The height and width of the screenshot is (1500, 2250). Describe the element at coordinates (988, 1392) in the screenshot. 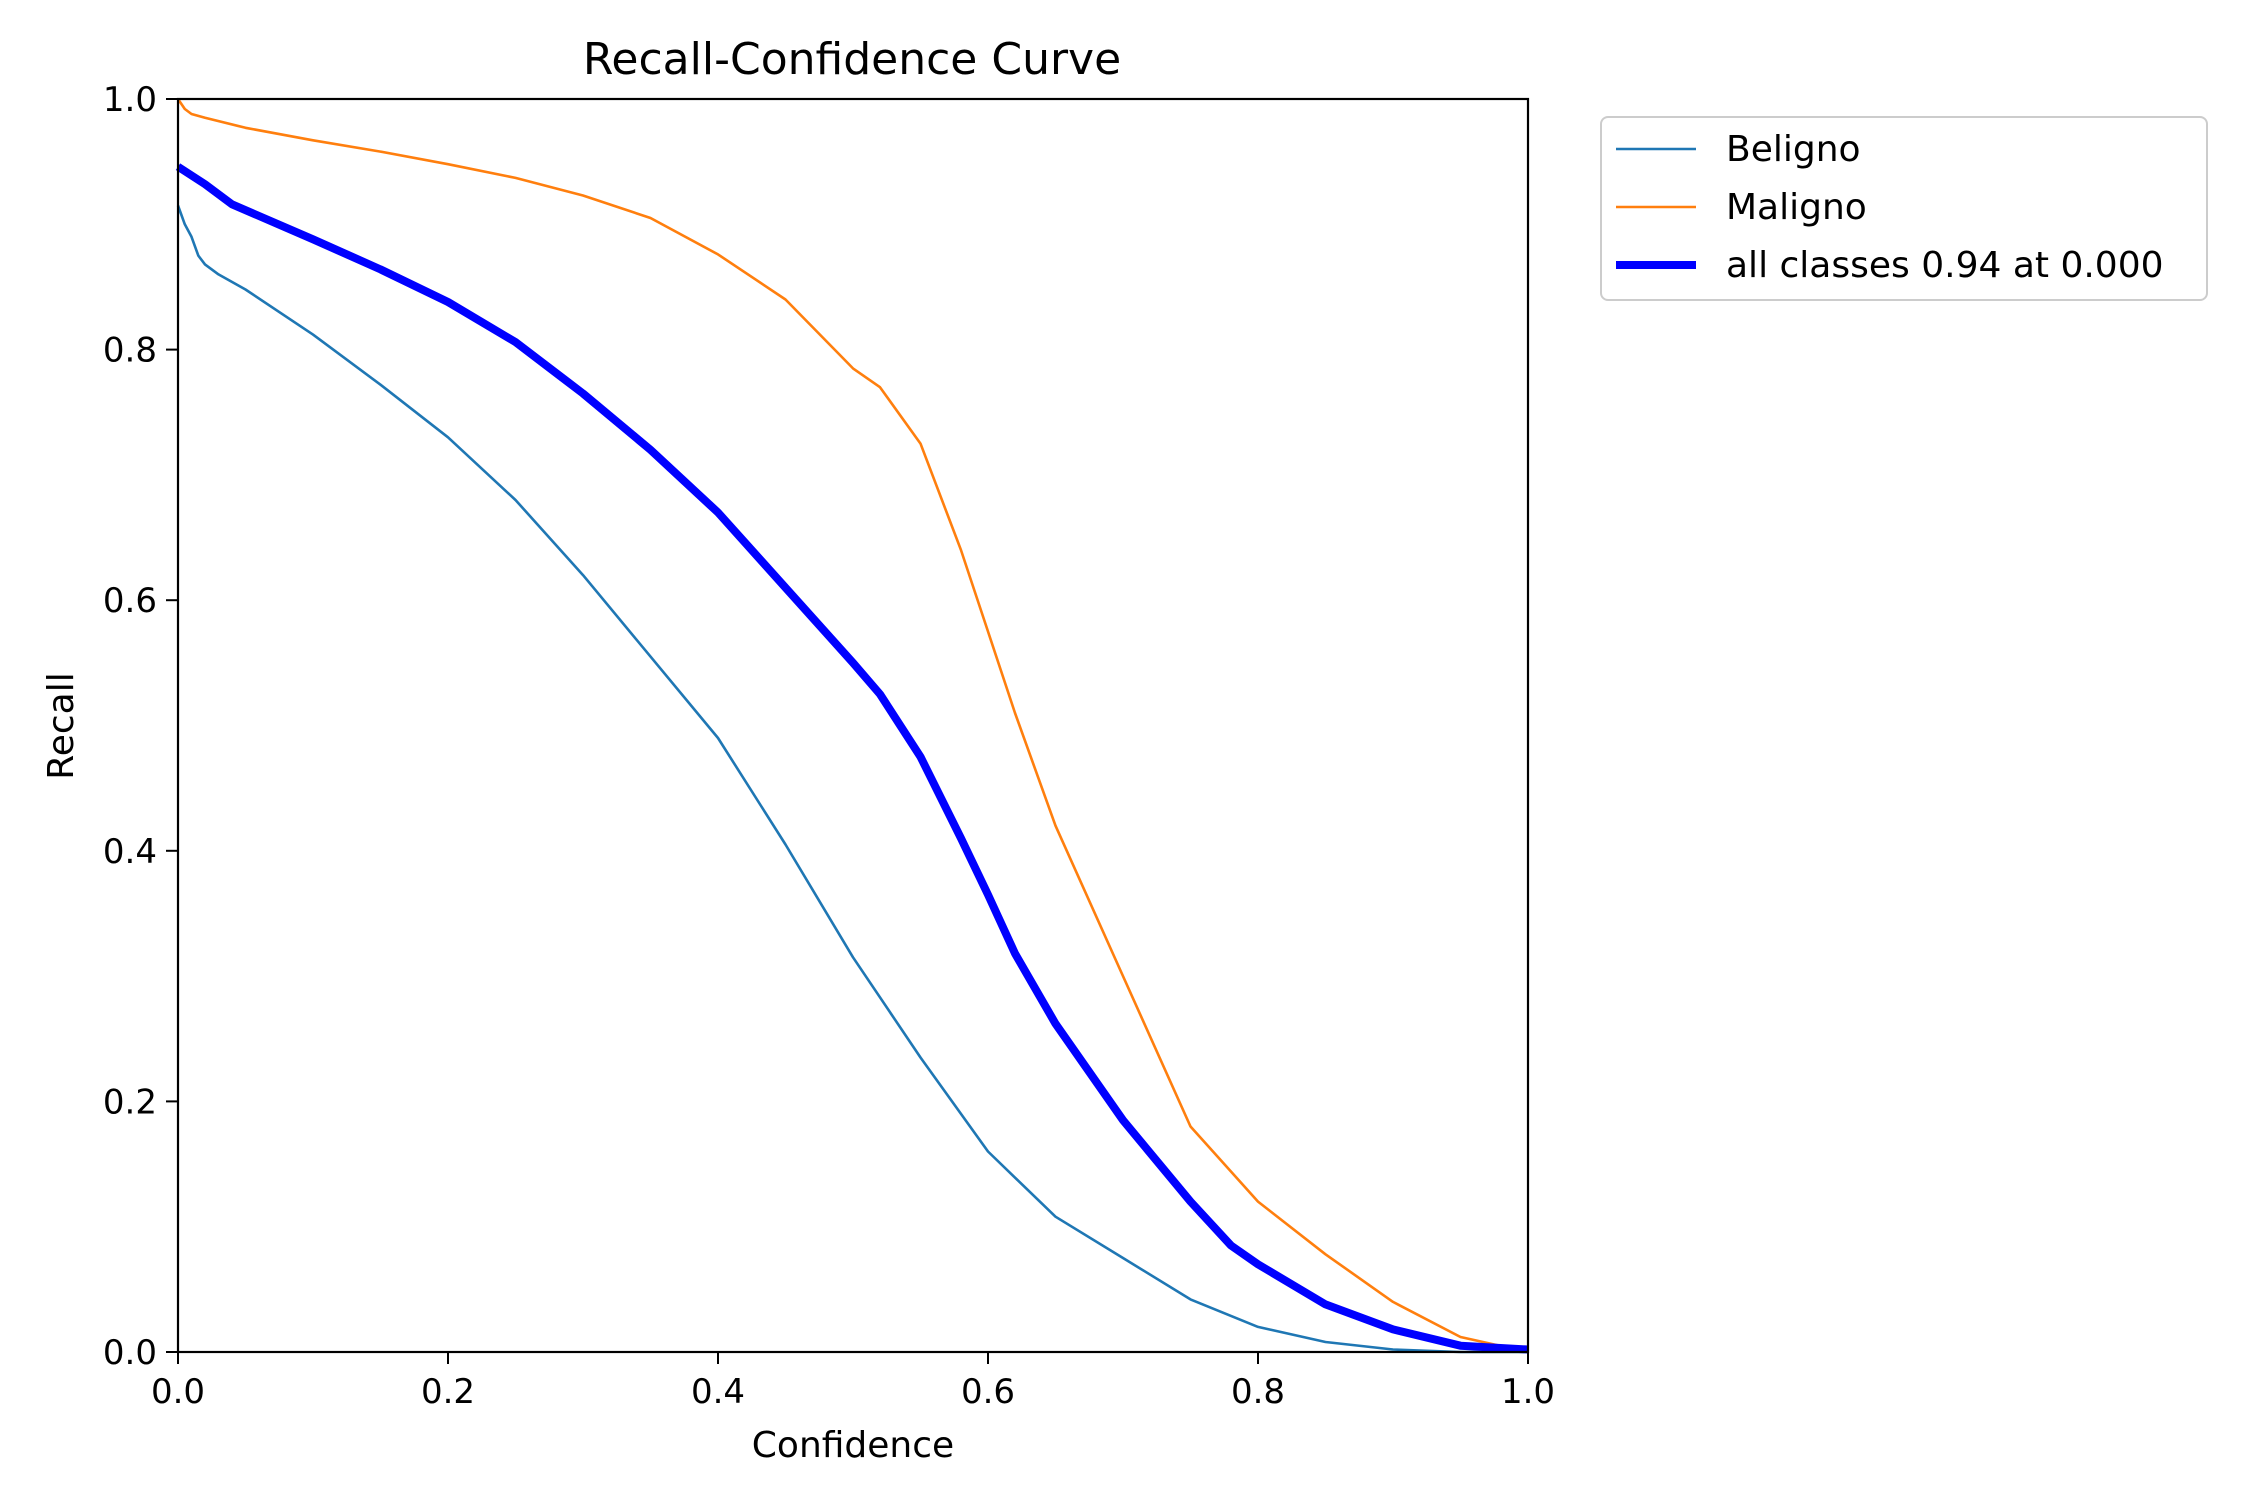

I see `x-tick-label: 0.6` at that location.